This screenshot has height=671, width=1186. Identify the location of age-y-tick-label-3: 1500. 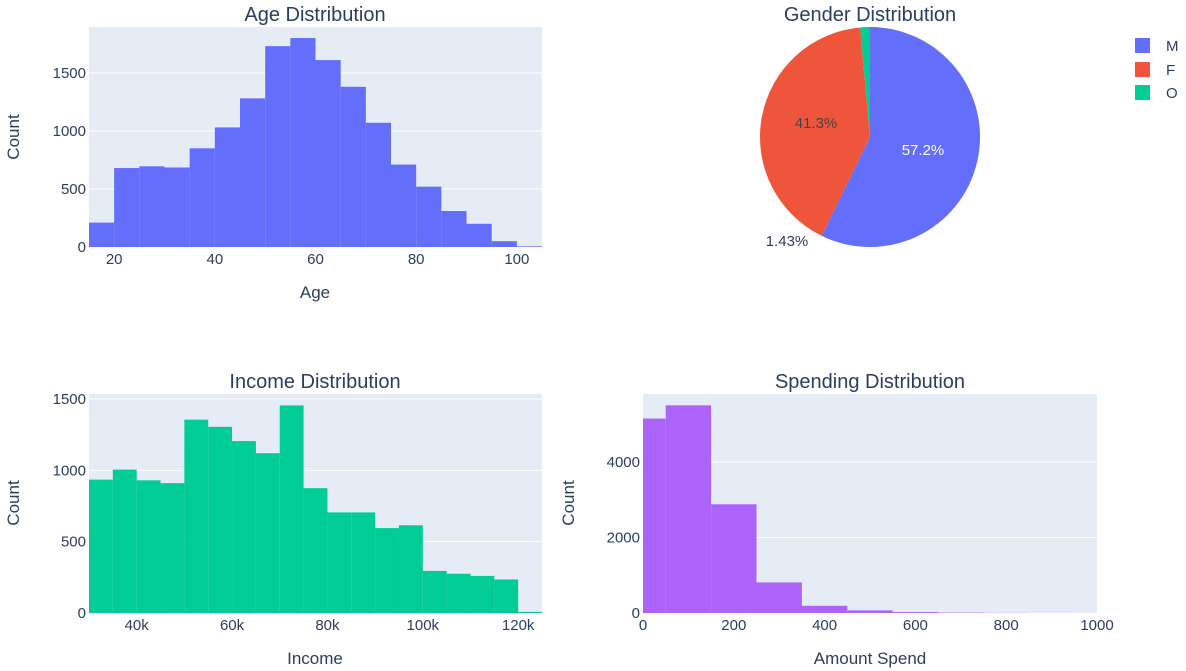
(69, 73).